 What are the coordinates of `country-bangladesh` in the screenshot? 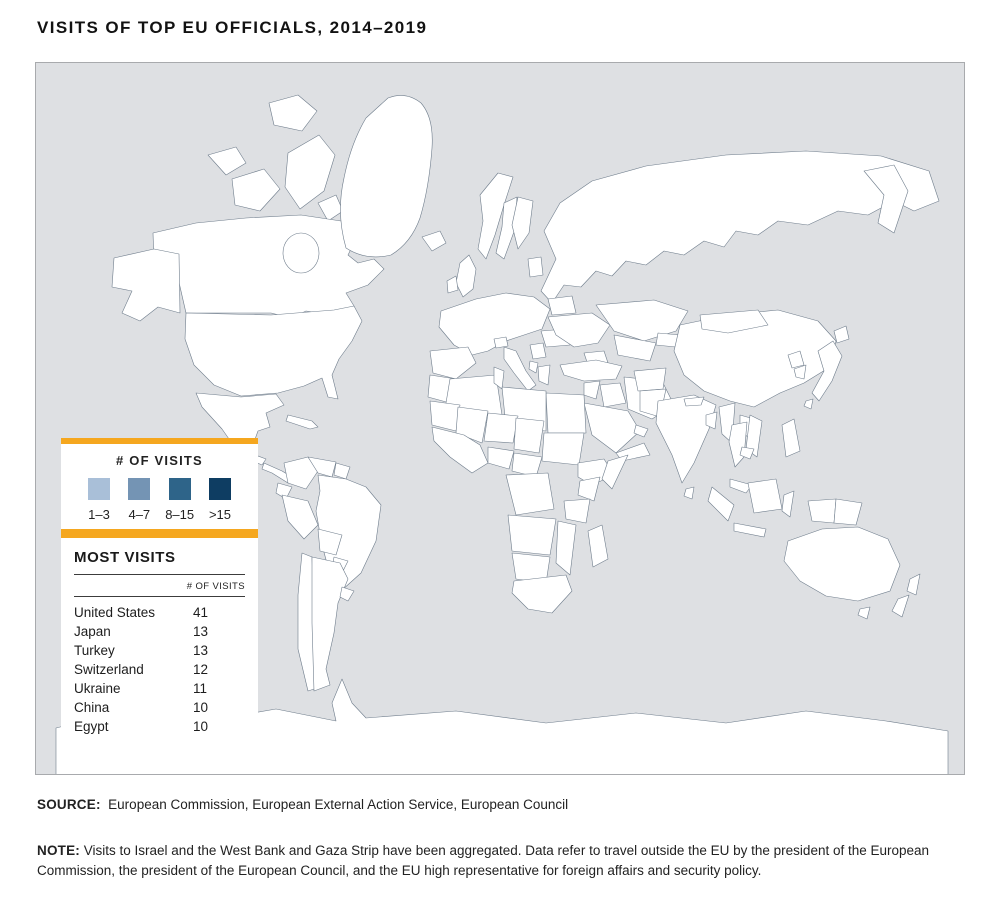 It's located at (711, 420).